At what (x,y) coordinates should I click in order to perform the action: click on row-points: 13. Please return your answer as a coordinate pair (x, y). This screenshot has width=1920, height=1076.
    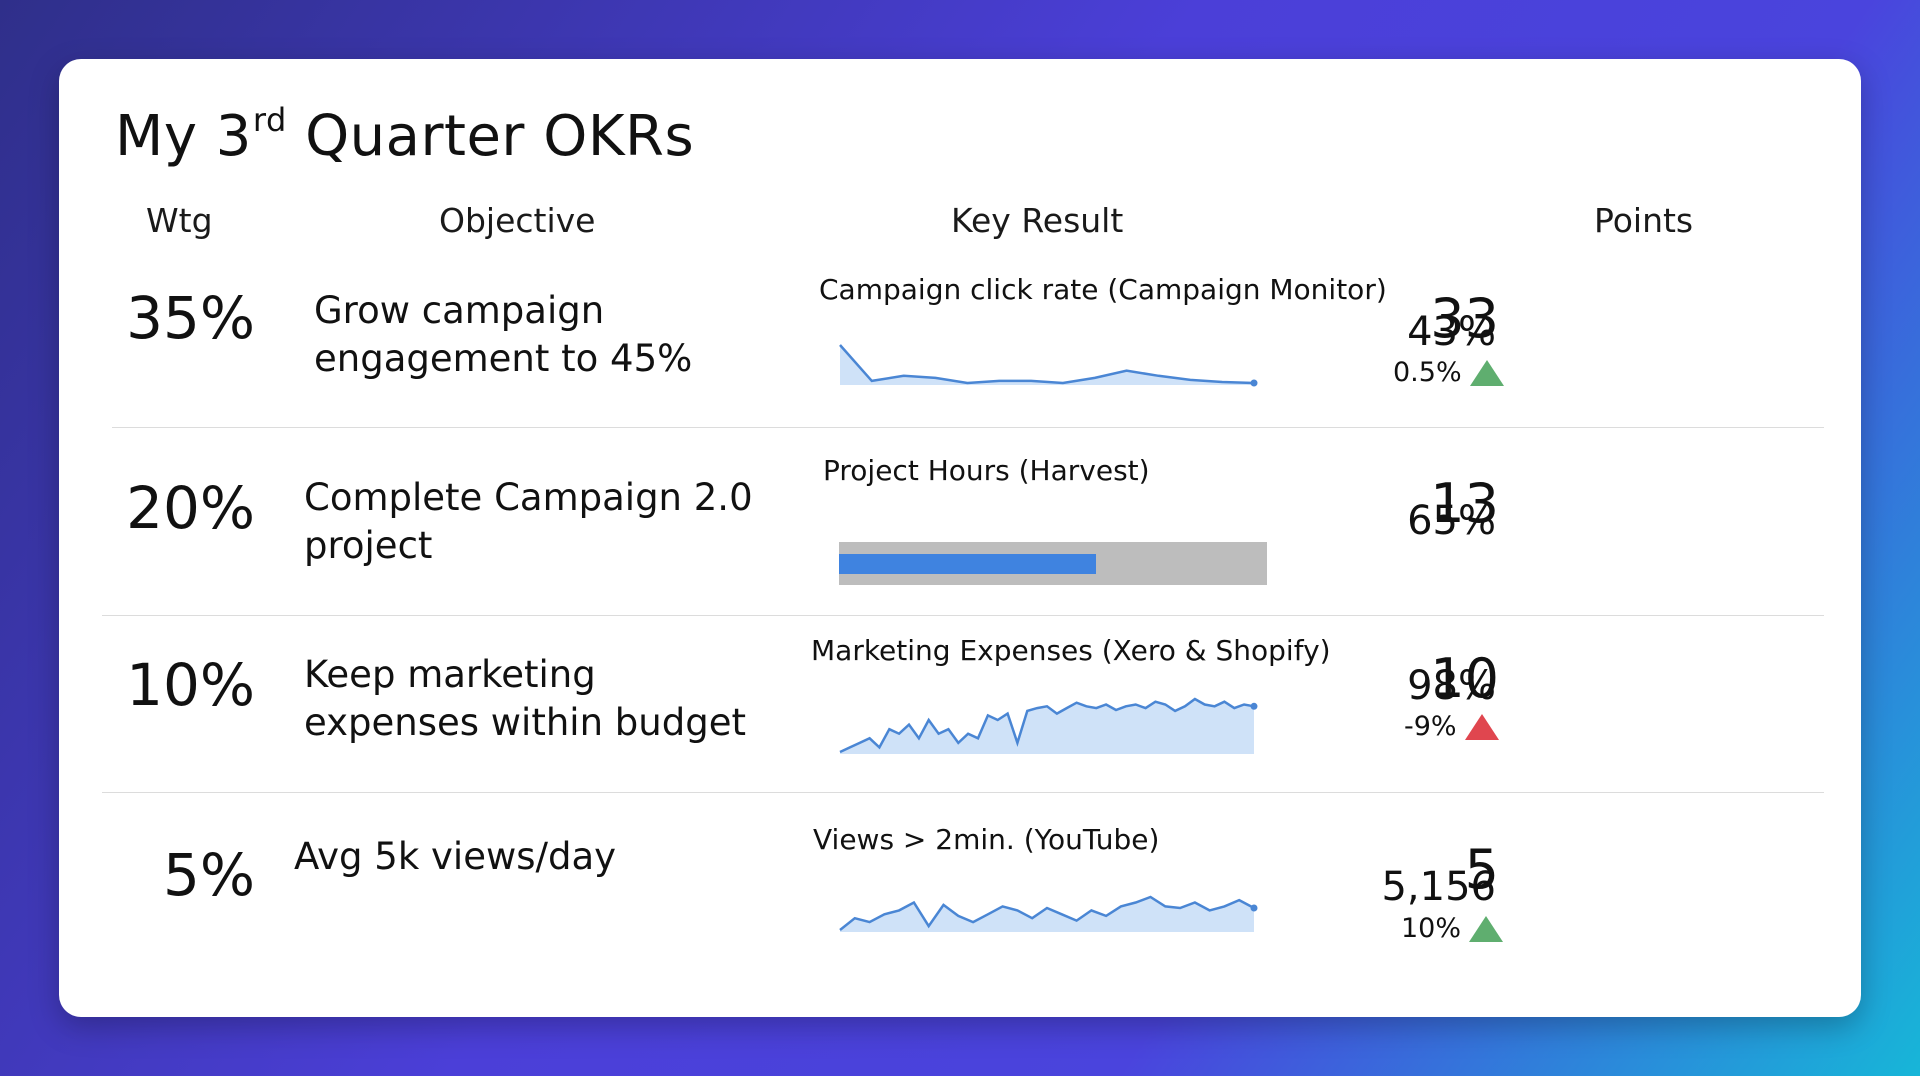
    Looking at the image, I should click on (1464, 503).